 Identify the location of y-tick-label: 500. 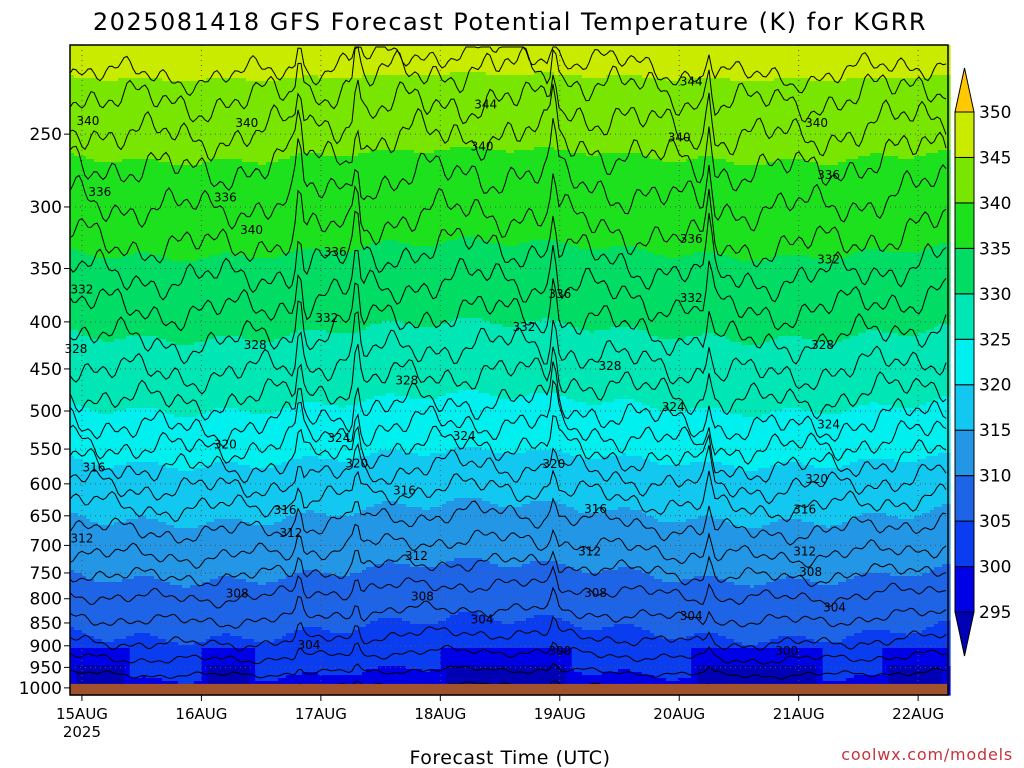
(46, 412).